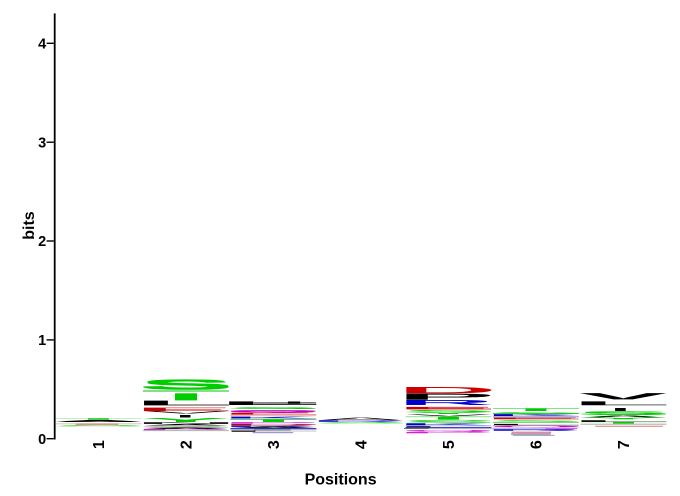 This screenshot has height=496, width=680. I want to click on svg-text: 7, so click(624, 444).